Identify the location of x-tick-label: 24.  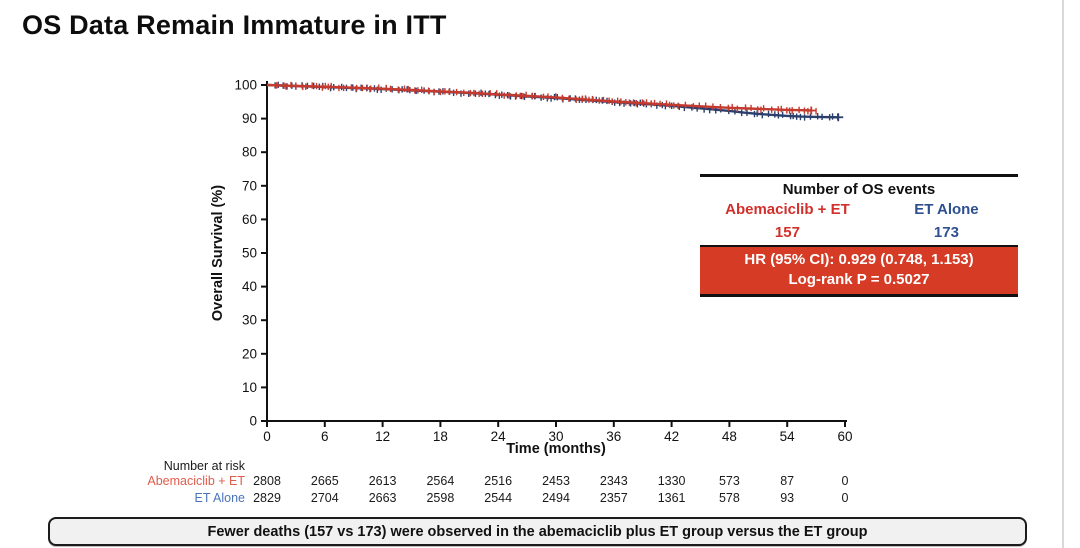
(499, 436).